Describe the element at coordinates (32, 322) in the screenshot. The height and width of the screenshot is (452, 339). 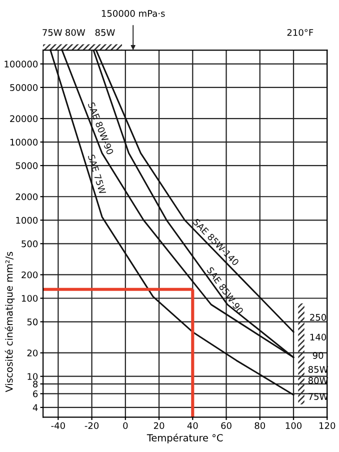
I see `y-tick-label: 50` at that location.